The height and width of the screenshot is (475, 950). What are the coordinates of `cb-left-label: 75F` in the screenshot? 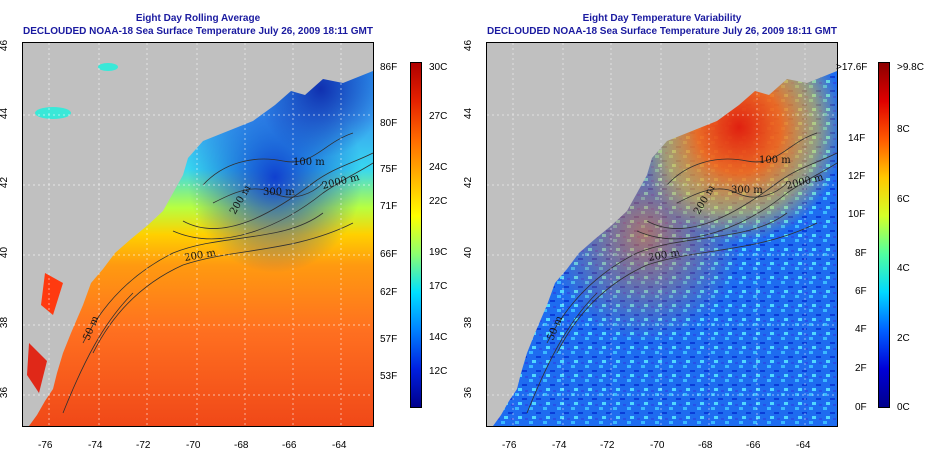 It's located at (389, 169).